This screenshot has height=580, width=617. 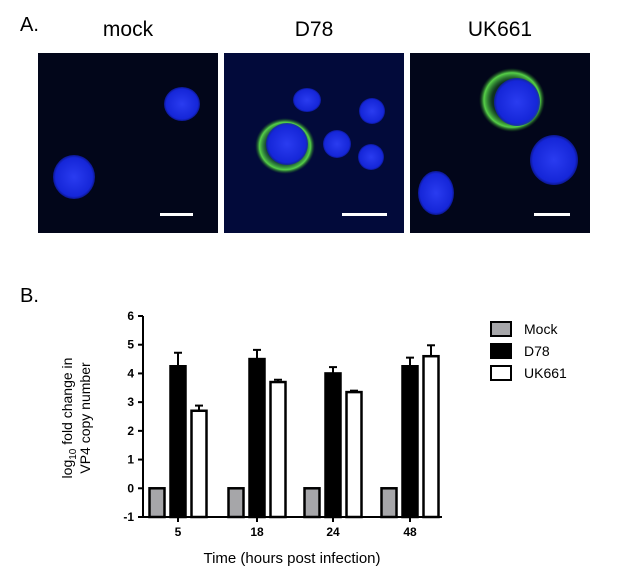 What do you see at coordinates (291, 558) in the screenshot?
I see `x-axis-label: Time (hours post infection)` at bounding box center [291, 558].